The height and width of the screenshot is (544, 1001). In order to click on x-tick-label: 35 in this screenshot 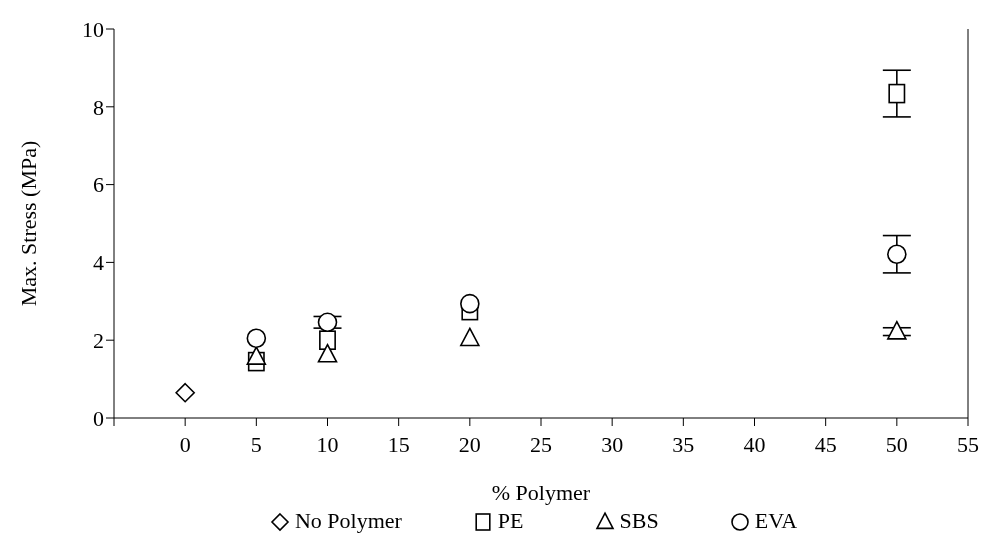, I will do `click(683, 444)`.